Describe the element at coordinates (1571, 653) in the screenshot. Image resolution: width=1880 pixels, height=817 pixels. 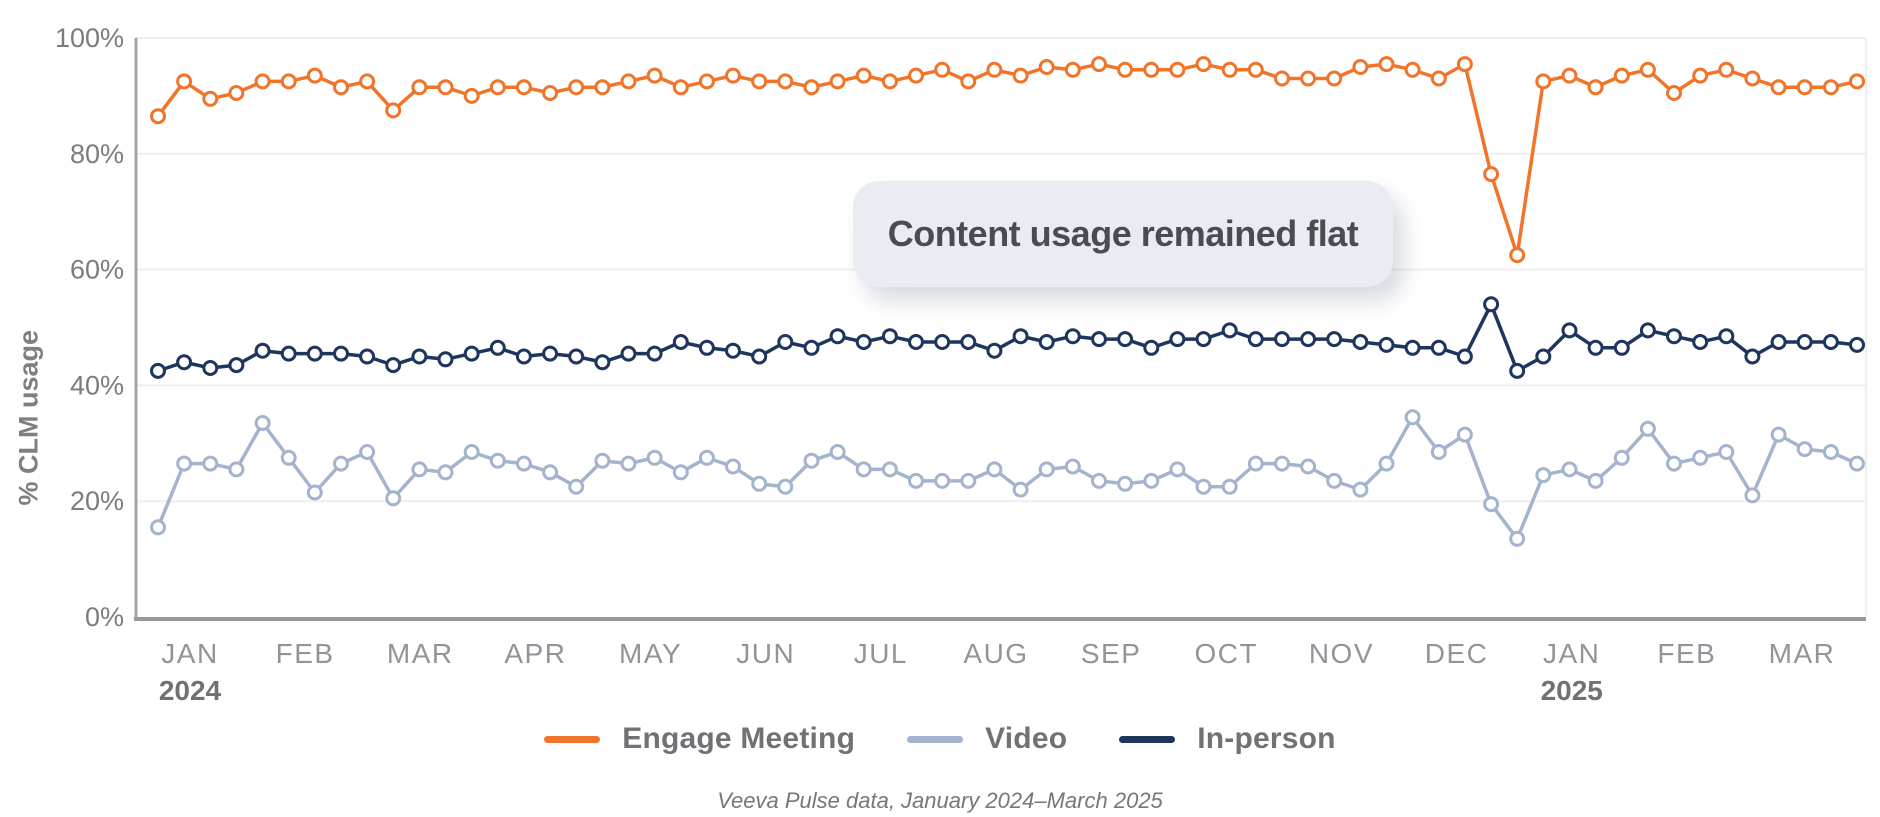
I see `x-month-label-12: JAN` at that location.